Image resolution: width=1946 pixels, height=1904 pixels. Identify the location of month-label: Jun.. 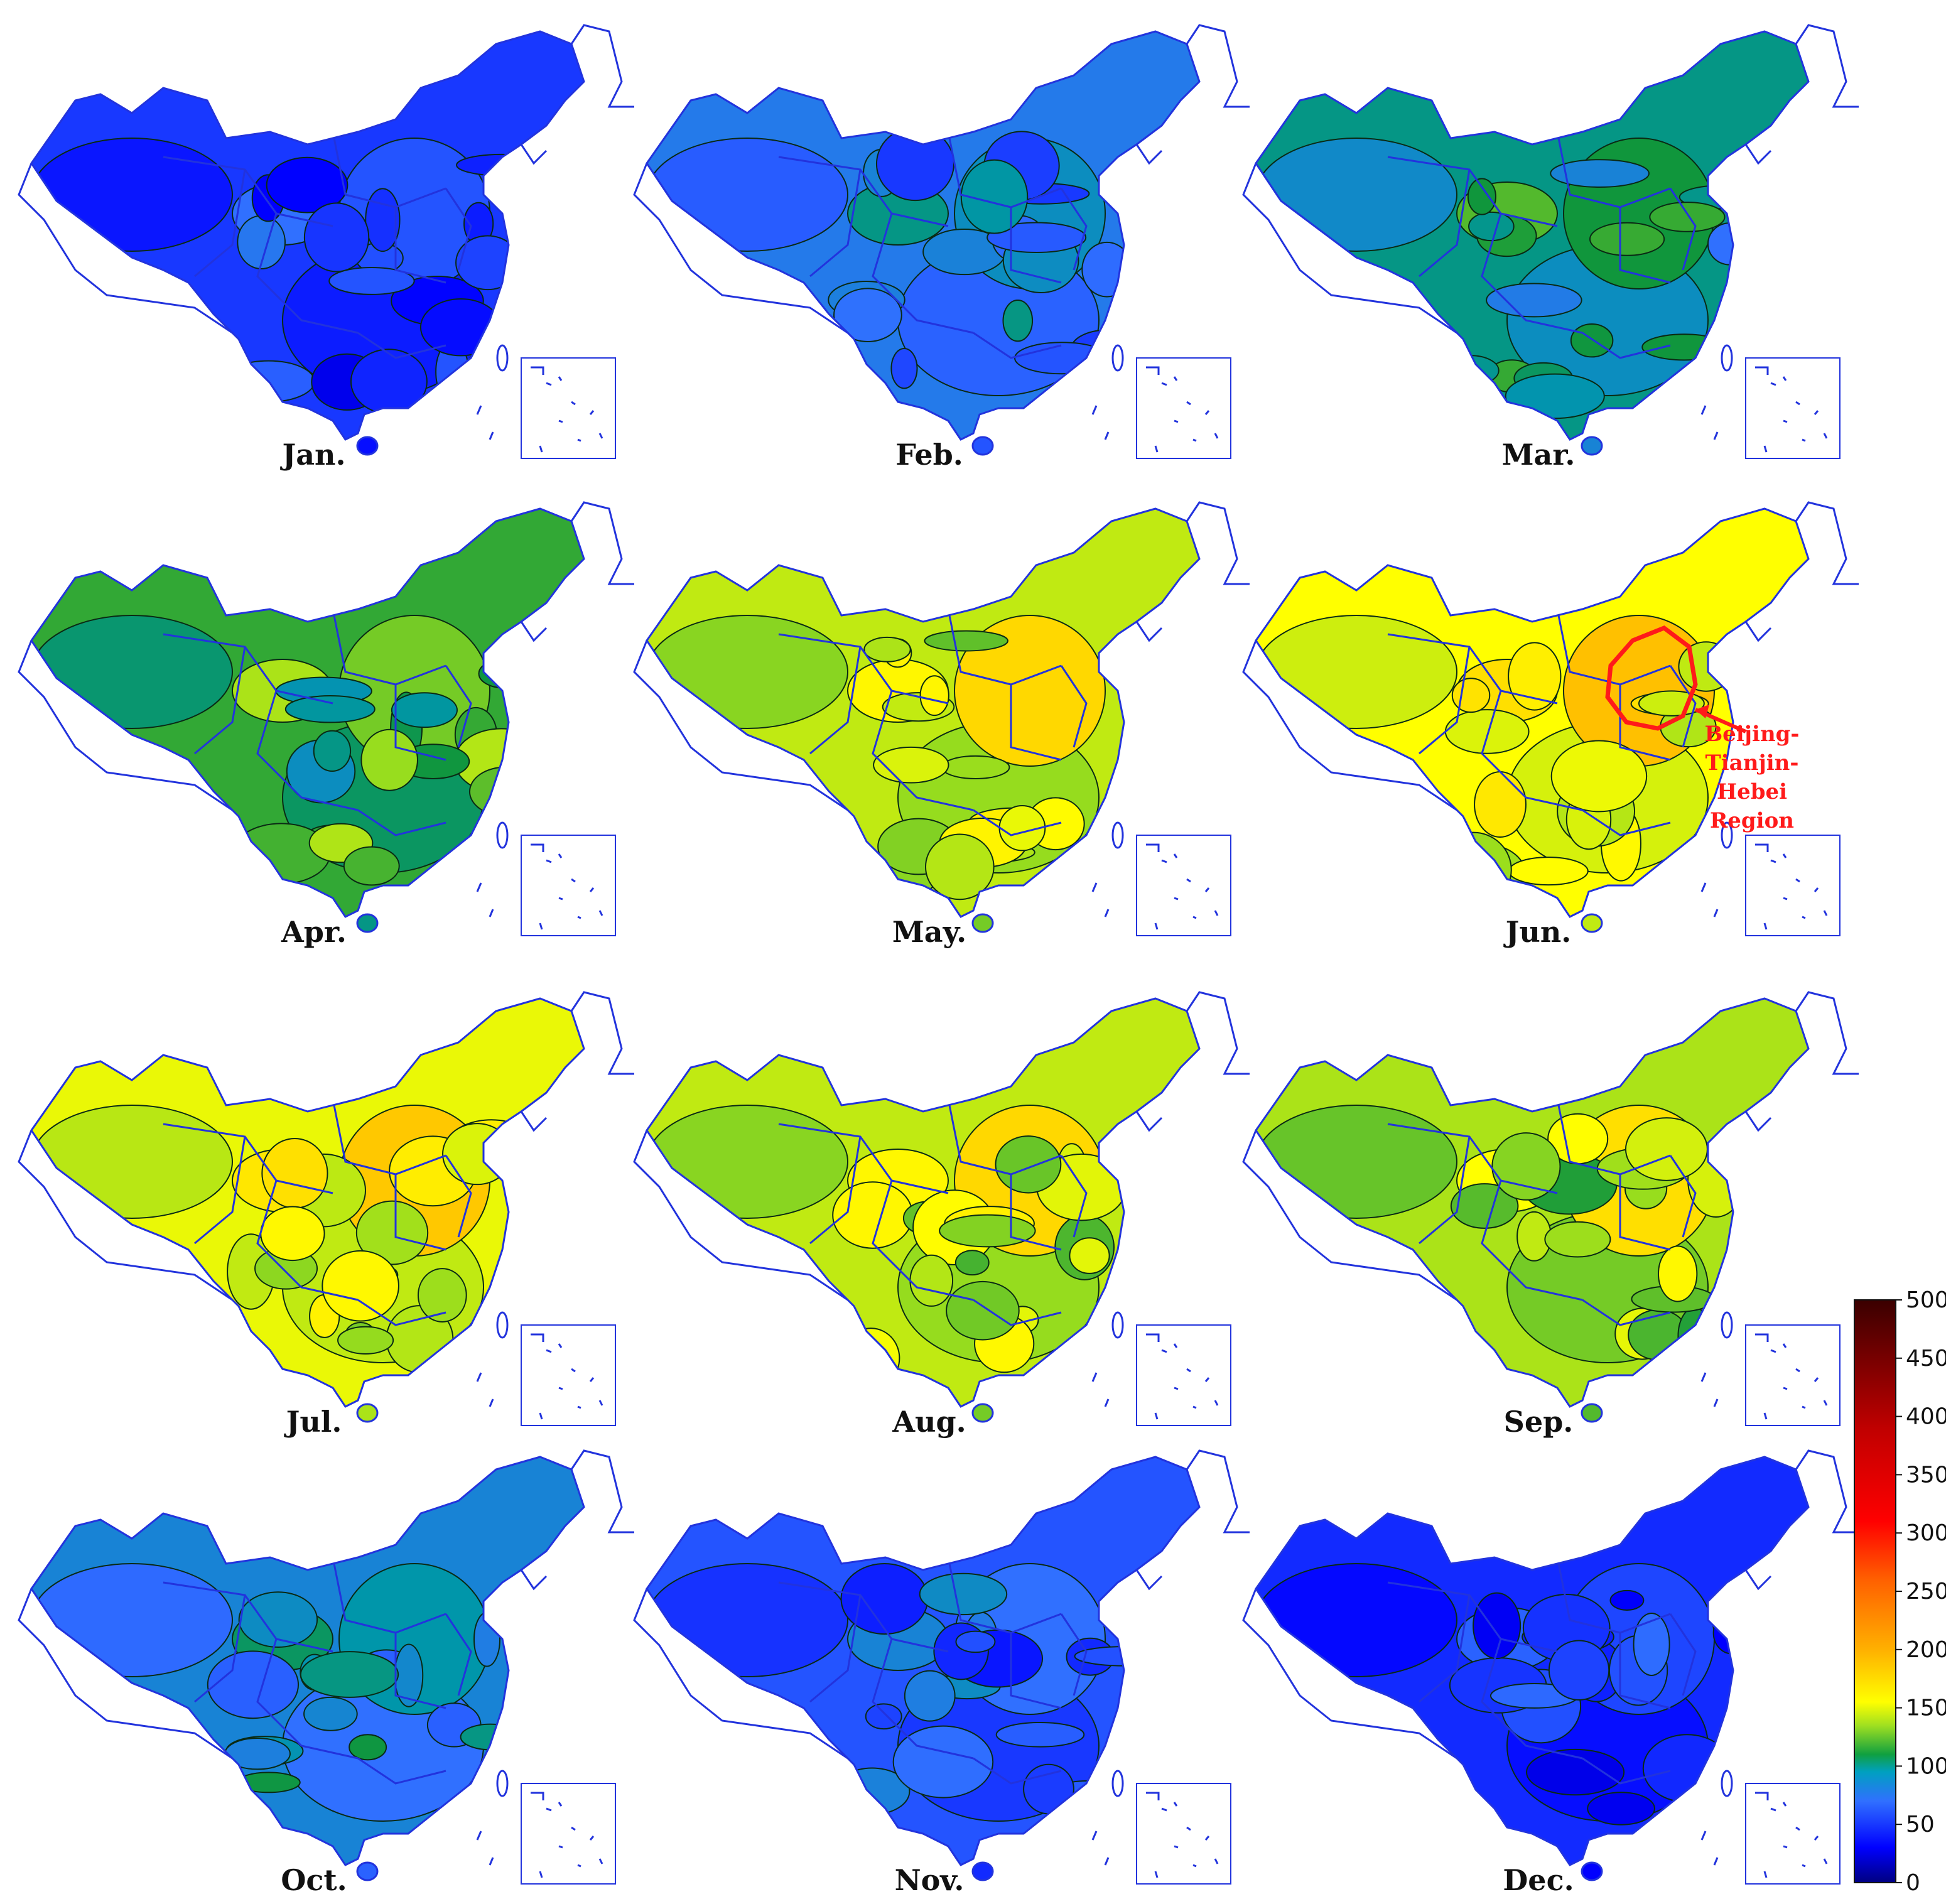
(1537, 932).